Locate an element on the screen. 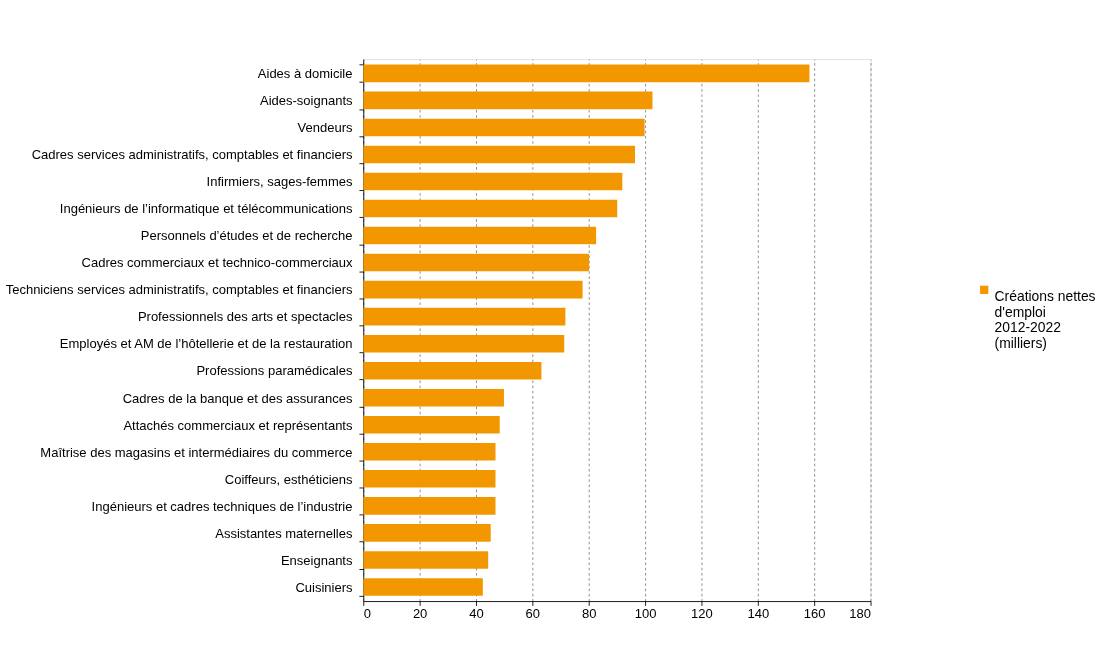 Image resolution: width=1116 pixels, height=661 pixels. y-tick-label: Ingénieurs de l’informatique et télécommunications is located at coordinates (206, 209).